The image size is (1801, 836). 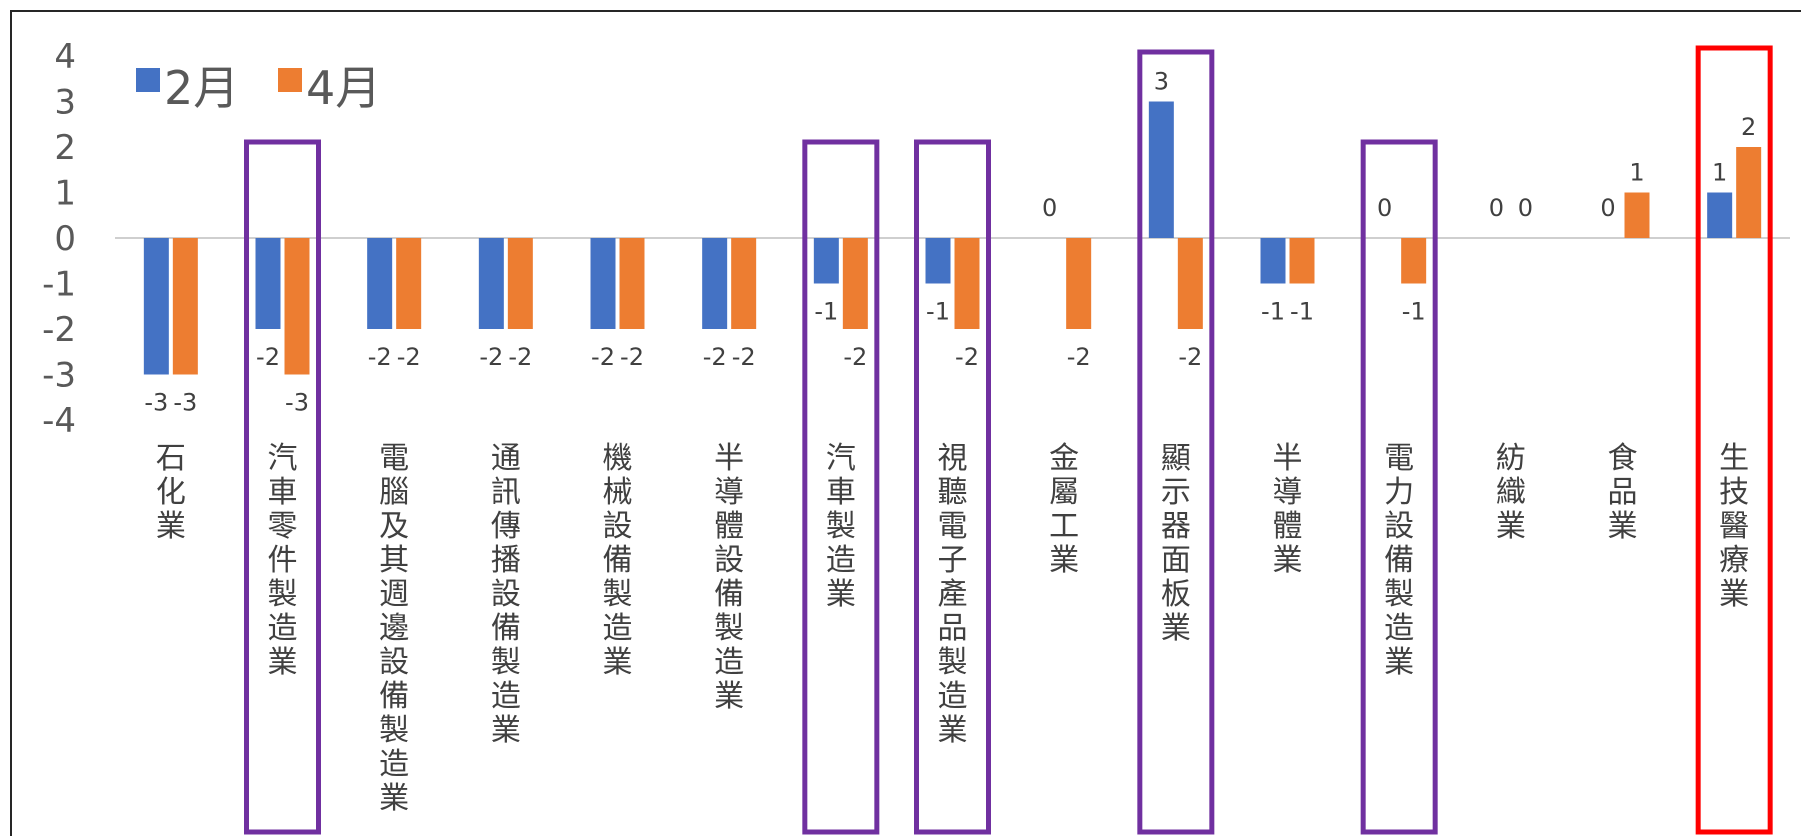 I want to click on category-label: 汽車零件製造業, so click(x=283, y=560).